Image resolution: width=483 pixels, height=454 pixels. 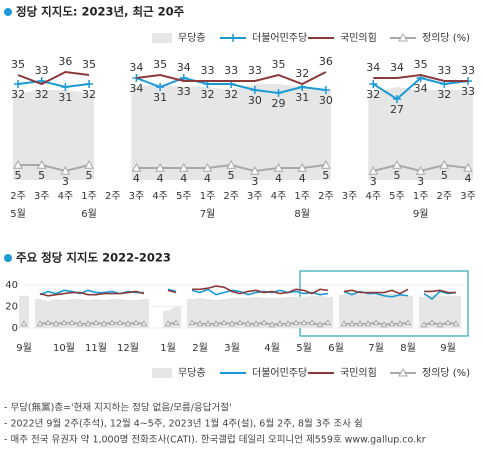 I want to click on legend-marker, so click(x=233, y=38).